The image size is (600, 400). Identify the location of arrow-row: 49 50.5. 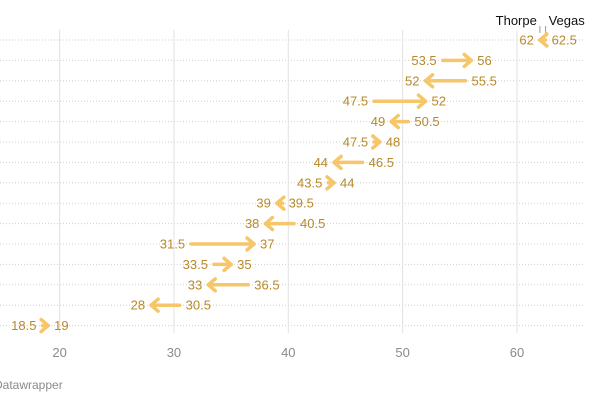
(405, 121).